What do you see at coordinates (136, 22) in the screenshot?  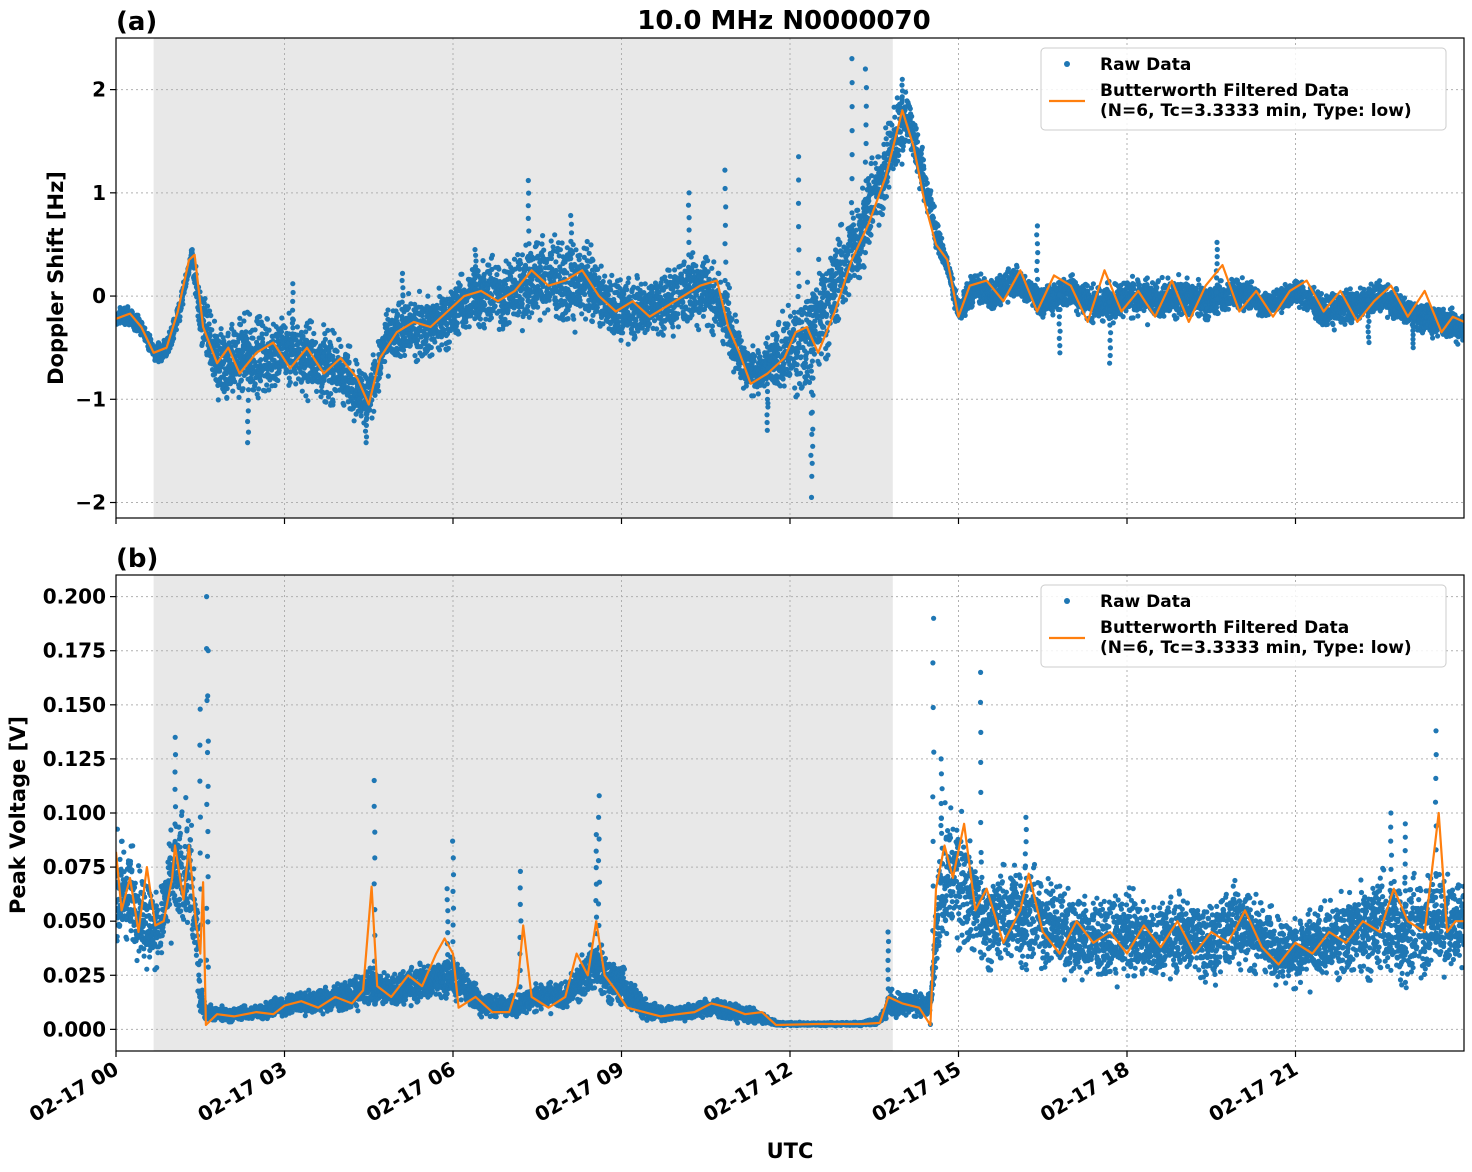 I see `panel-a-label: (a)` at bounding box center [136, 22].